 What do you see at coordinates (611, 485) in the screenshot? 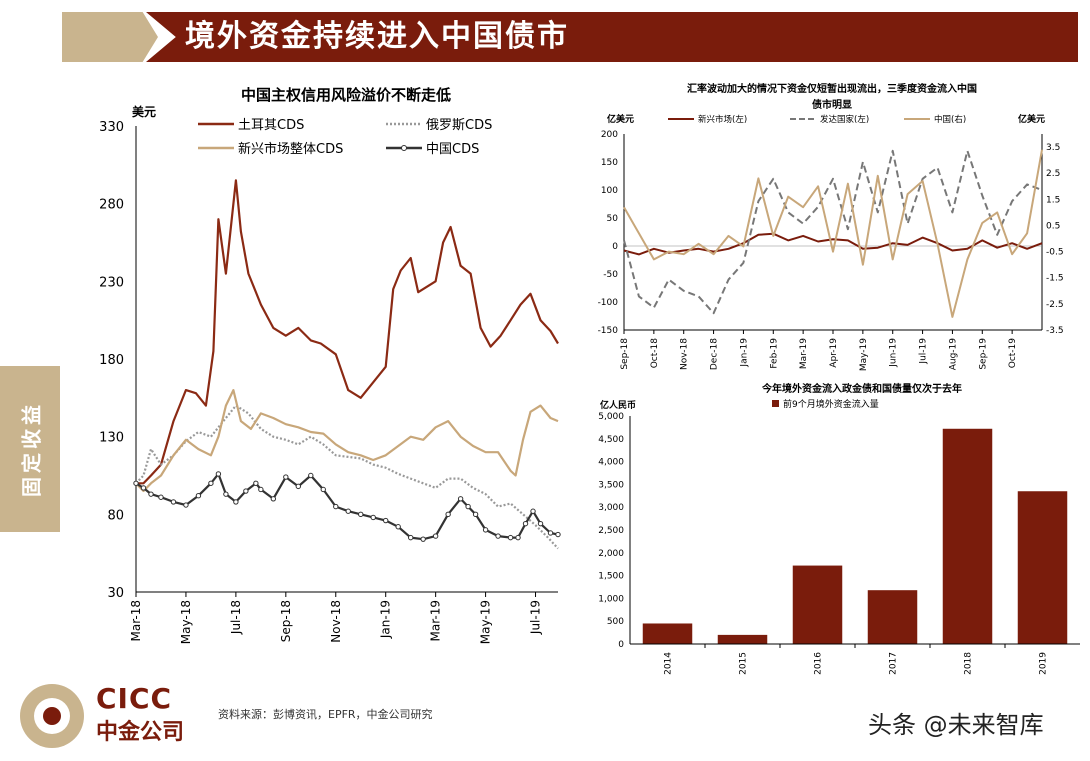
I see `y-tick-label: 3,500` at bounding box center [611, 485].